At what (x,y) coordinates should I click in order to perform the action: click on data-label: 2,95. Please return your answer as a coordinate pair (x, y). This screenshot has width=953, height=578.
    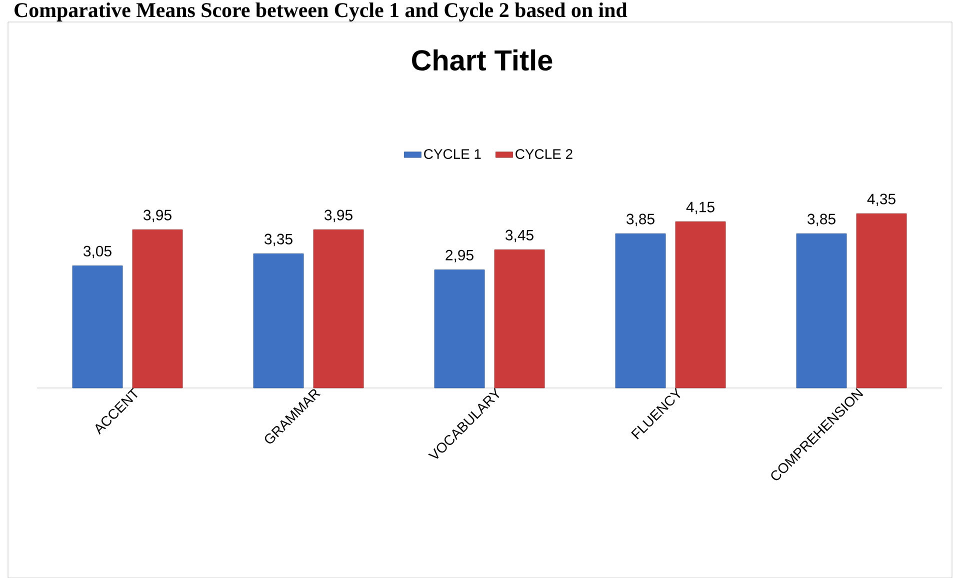
    Looking at the image, I should click on (460, 256).